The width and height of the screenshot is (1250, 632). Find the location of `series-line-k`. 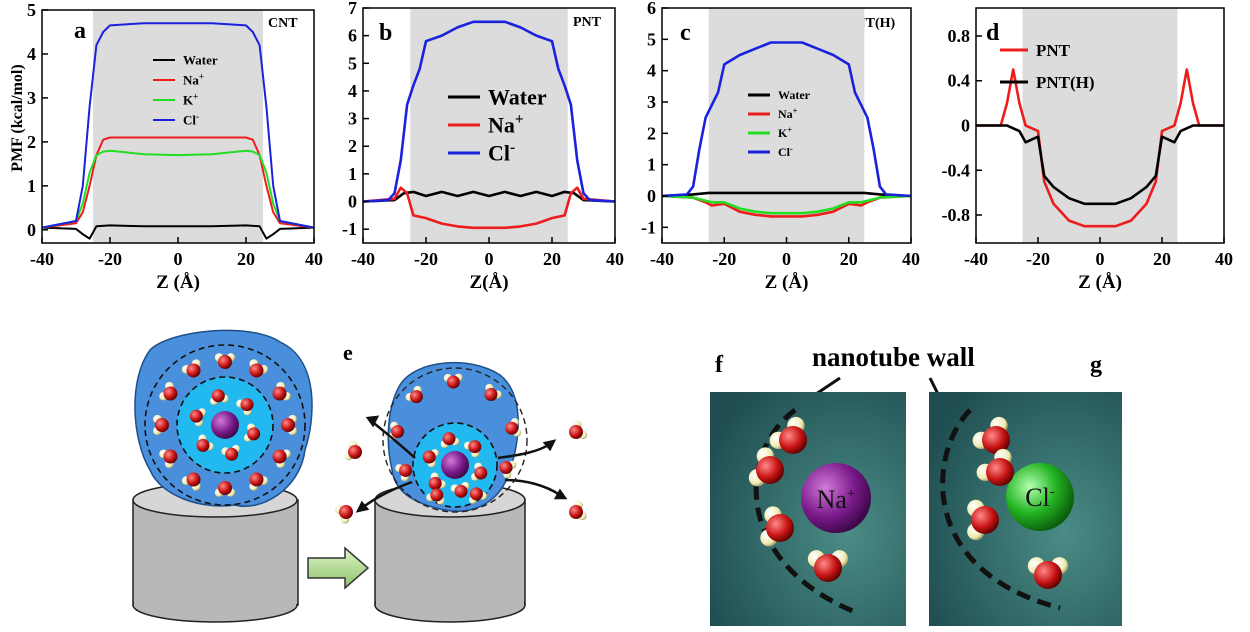

series-line-k is located at coordinates (178, 189).